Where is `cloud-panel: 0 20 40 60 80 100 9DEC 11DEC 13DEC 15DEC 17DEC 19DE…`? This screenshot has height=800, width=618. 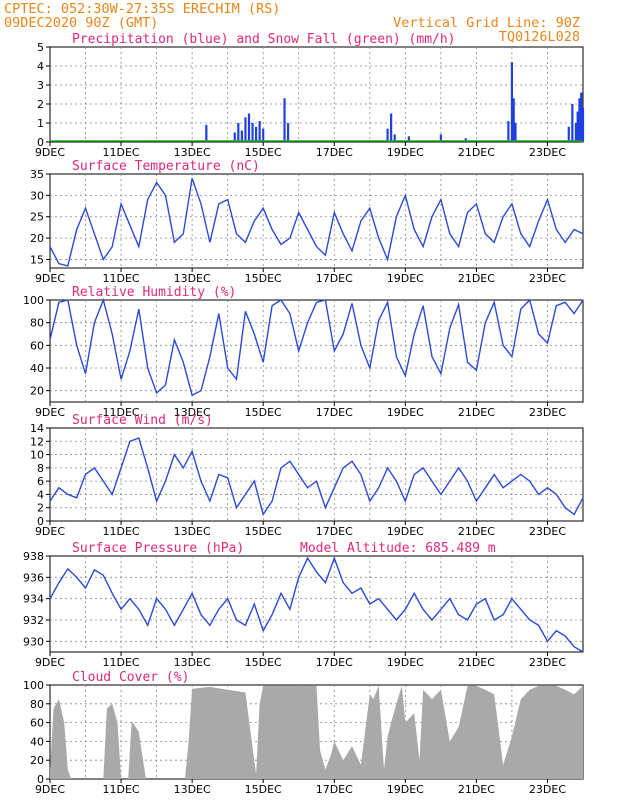
cloud-panel: 0 20 40 60 80 100 9DEC 11DEC 13DEC 15DEC 17DEC 19DE… is located at coordinates (303, 733).